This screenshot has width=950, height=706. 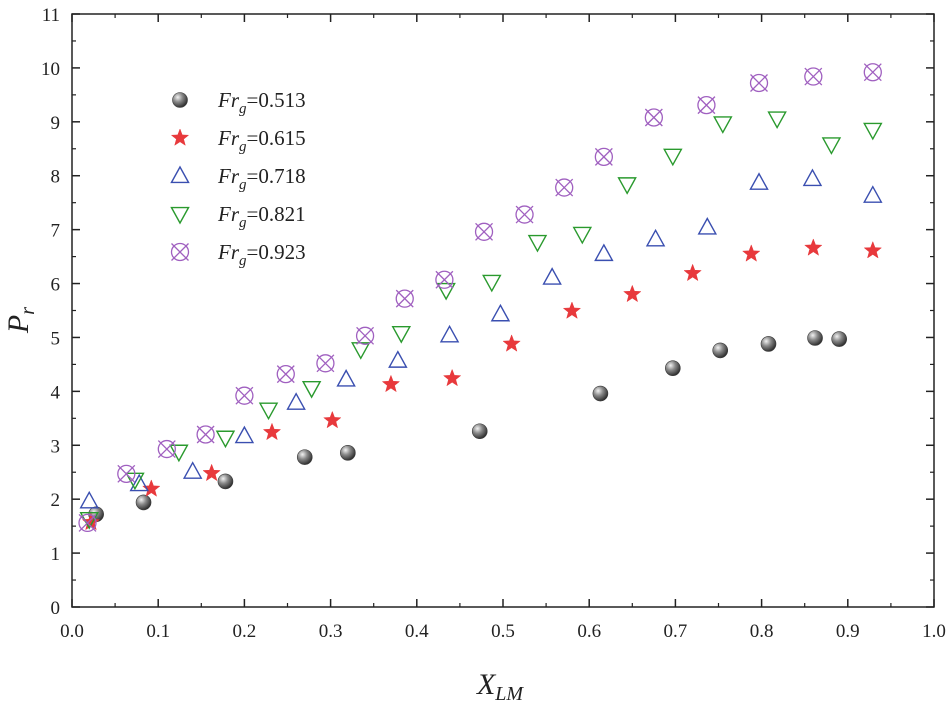 I want to click on legend-label-value: =0.821, so click(x=276, y=214).